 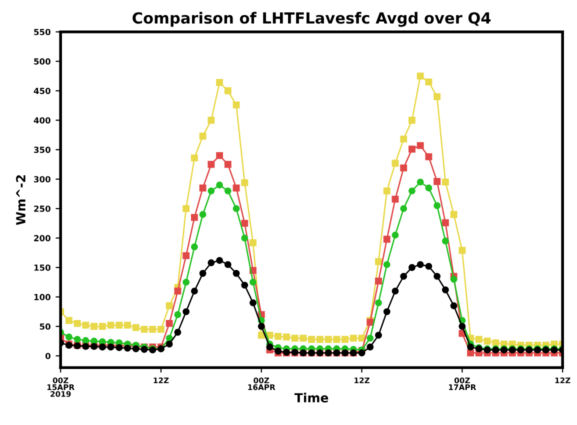 I want to click on y-tick-label: 0, so click(x=47, y=356).